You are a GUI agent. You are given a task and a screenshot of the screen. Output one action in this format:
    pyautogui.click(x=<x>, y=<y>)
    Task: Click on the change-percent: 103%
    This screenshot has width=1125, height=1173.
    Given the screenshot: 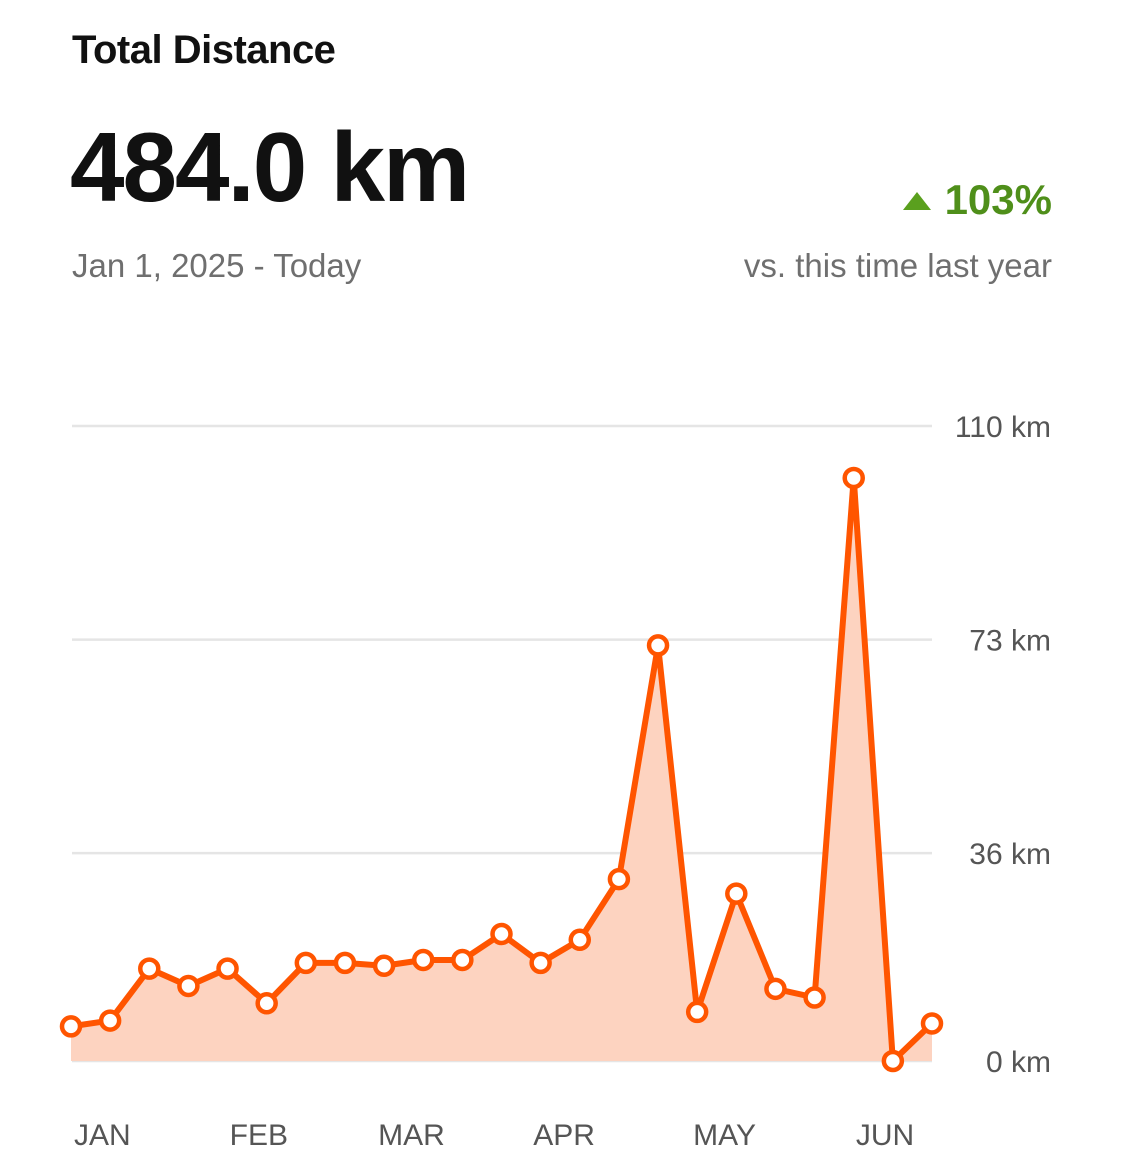 What is the action you would take?
    pyautogui.click(x=998, y=199)
    